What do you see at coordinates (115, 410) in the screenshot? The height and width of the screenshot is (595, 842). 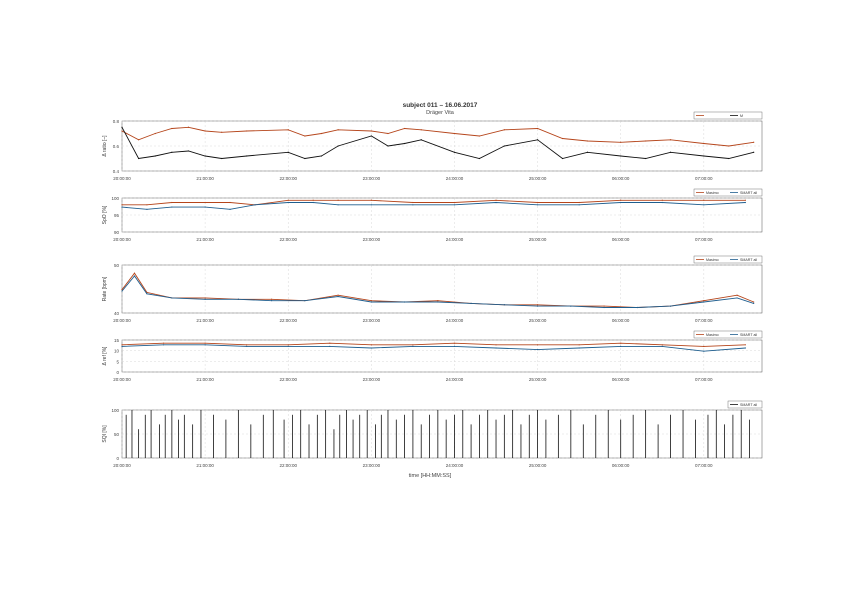 I see `y-tick-label: 100` at bounding box center [115, 410].